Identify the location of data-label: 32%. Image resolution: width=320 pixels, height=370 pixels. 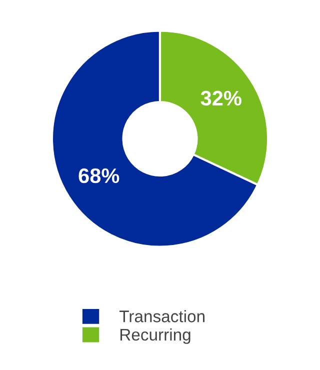
(221, 98).